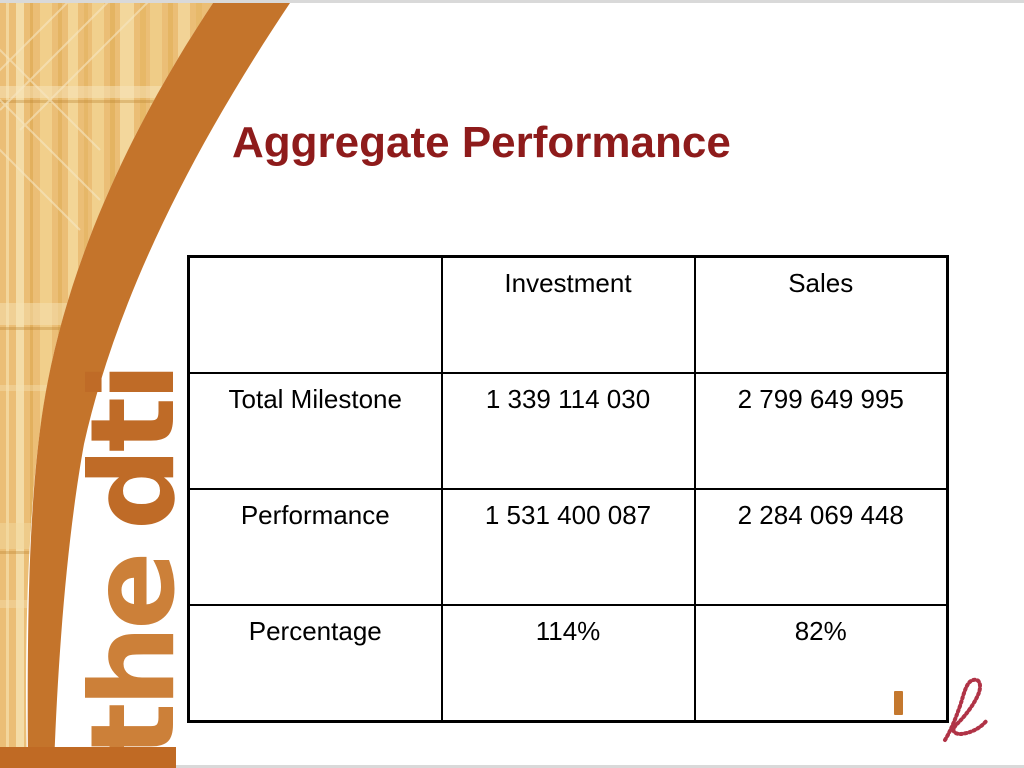 The image size is (1024, 768). I want to click on table-row-performance: Performance 1 531 400 087 2 284 069 448, so click(568, 547).